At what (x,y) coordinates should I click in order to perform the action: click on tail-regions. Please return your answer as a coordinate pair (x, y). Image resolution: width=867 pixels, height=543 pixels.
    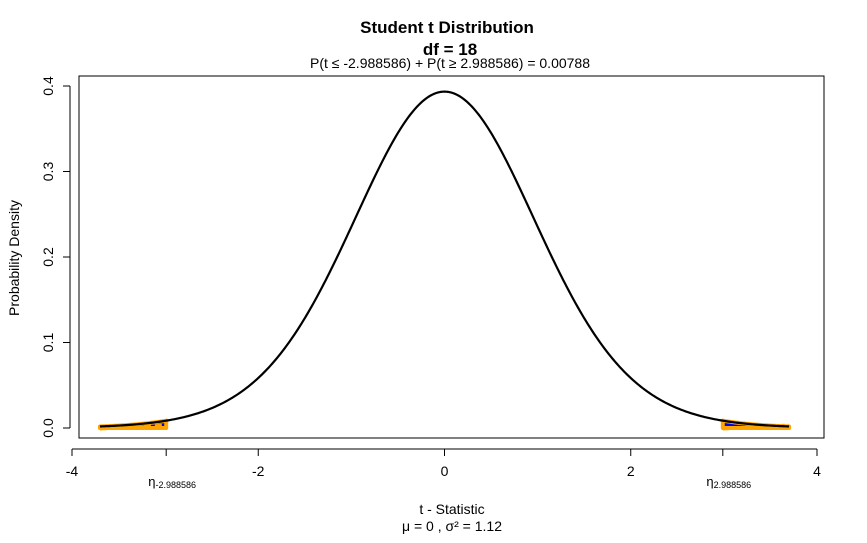
    Looking at the image, I should click on (444, 424).